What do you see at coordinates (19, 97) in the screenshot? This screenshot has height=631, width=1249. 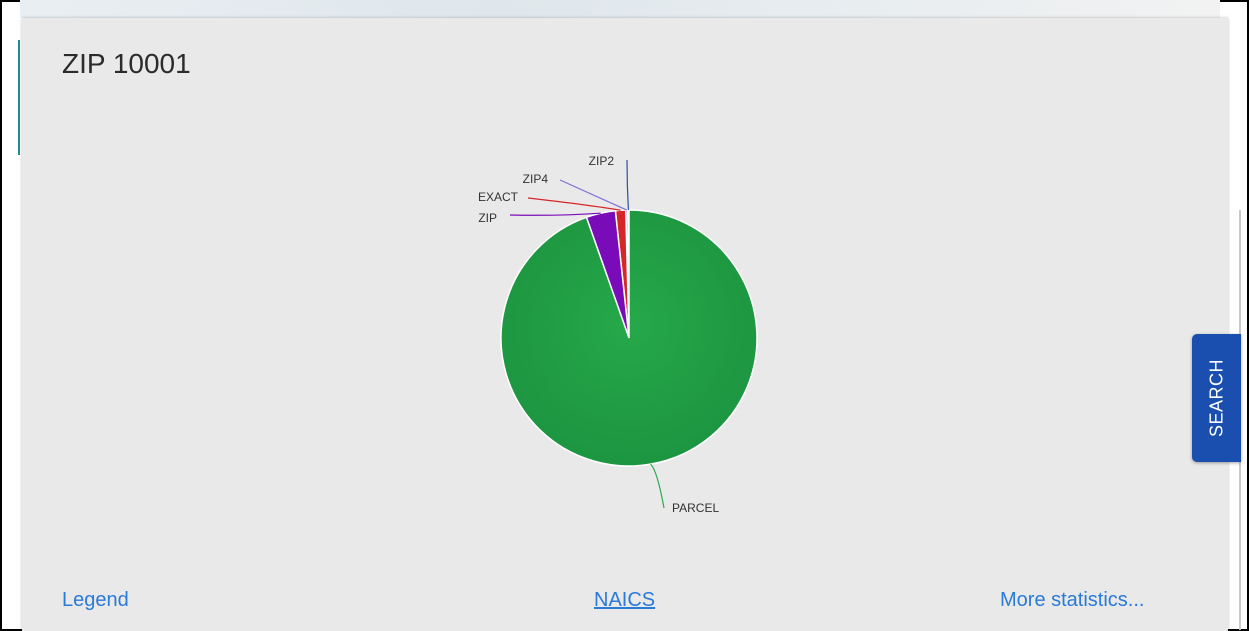 I see `left-accent-bar` at bounding box center [19, 97].